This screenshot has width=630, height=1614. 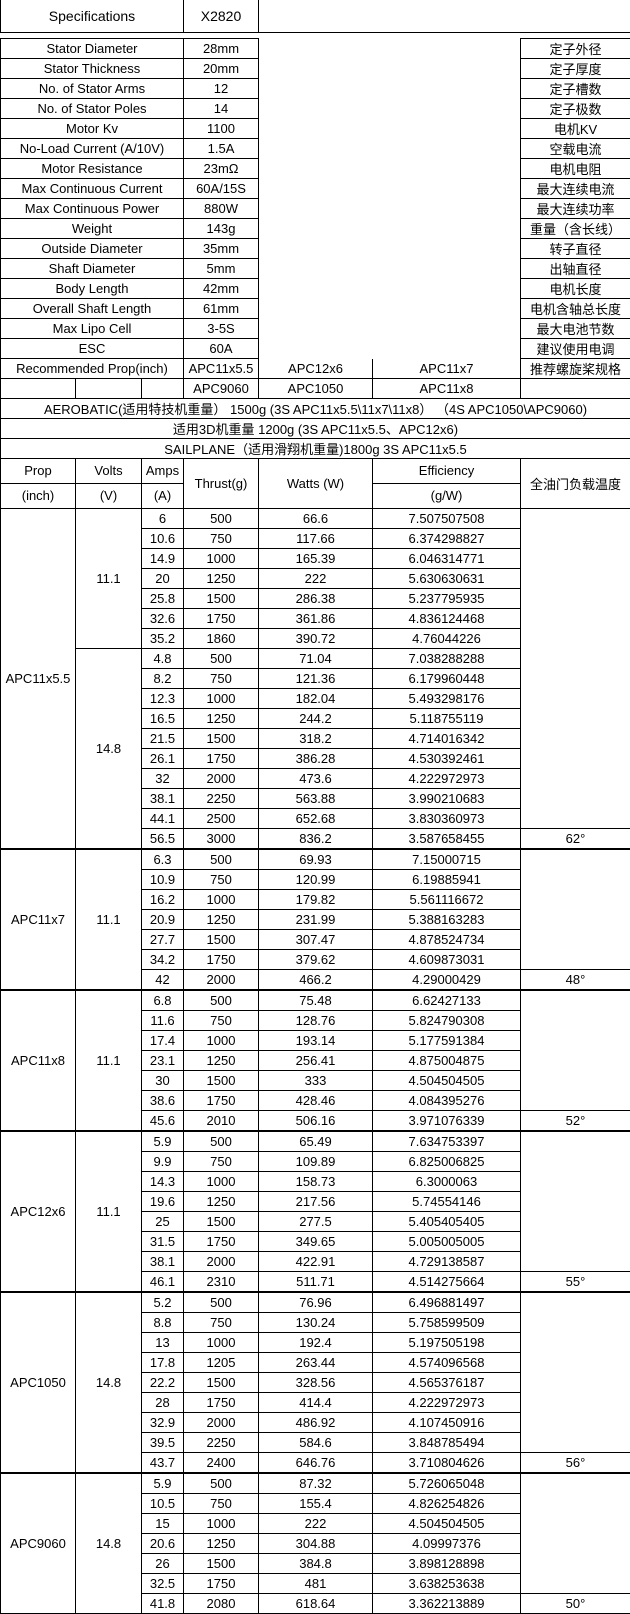 I want to click on note-3d: 适用3D机重量 1200g (3S APC11x5.5、APC12x6), so click(x=315, y=428).